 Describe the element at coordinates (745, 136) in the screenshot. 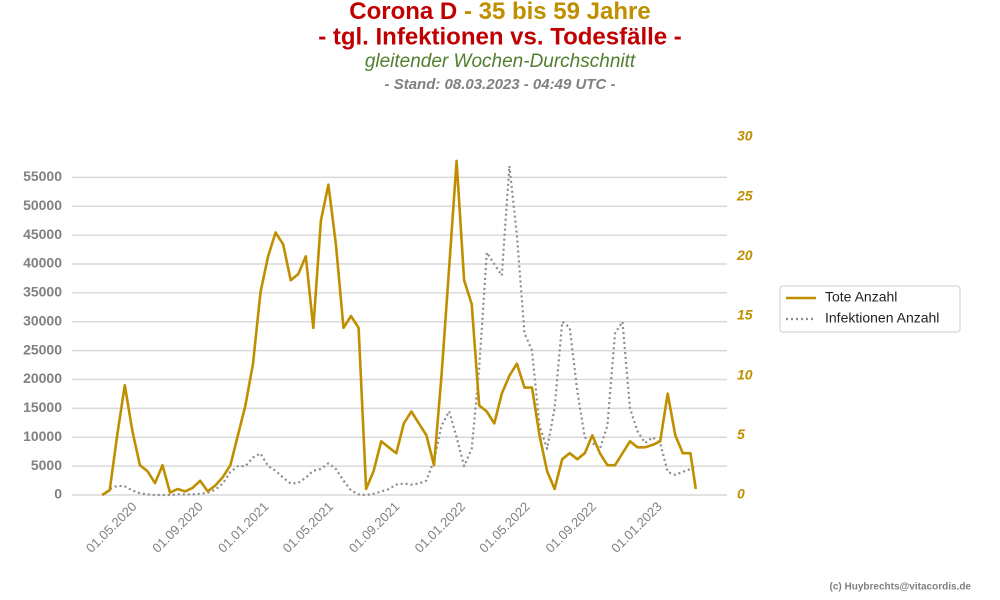

I see `y2-tick-label: 30` at that location.